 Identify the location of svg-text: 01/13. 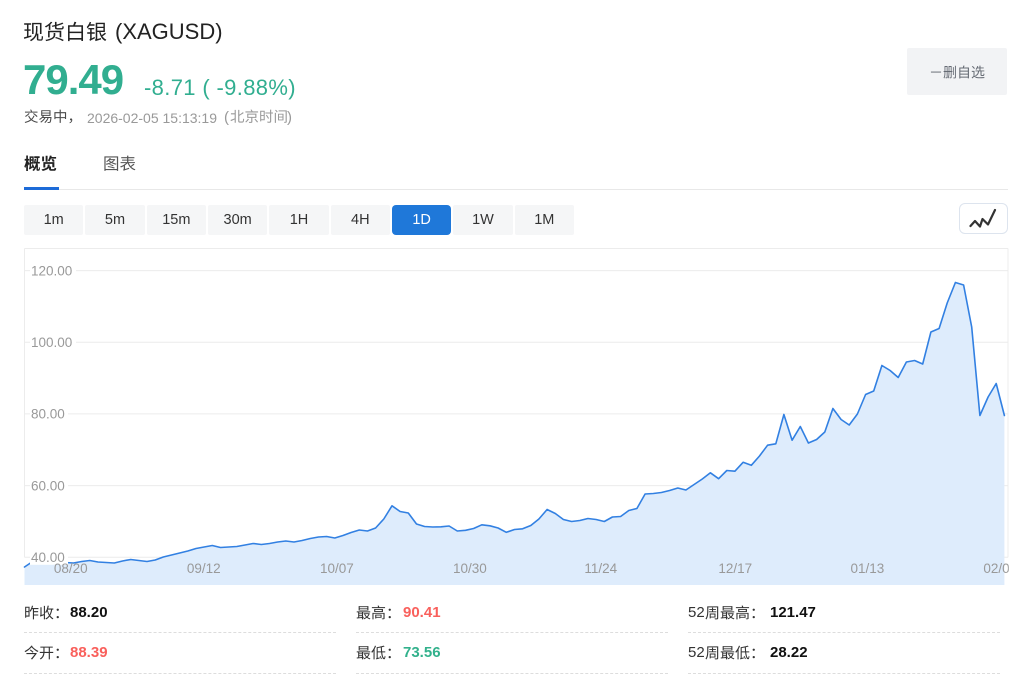
(868, 568).